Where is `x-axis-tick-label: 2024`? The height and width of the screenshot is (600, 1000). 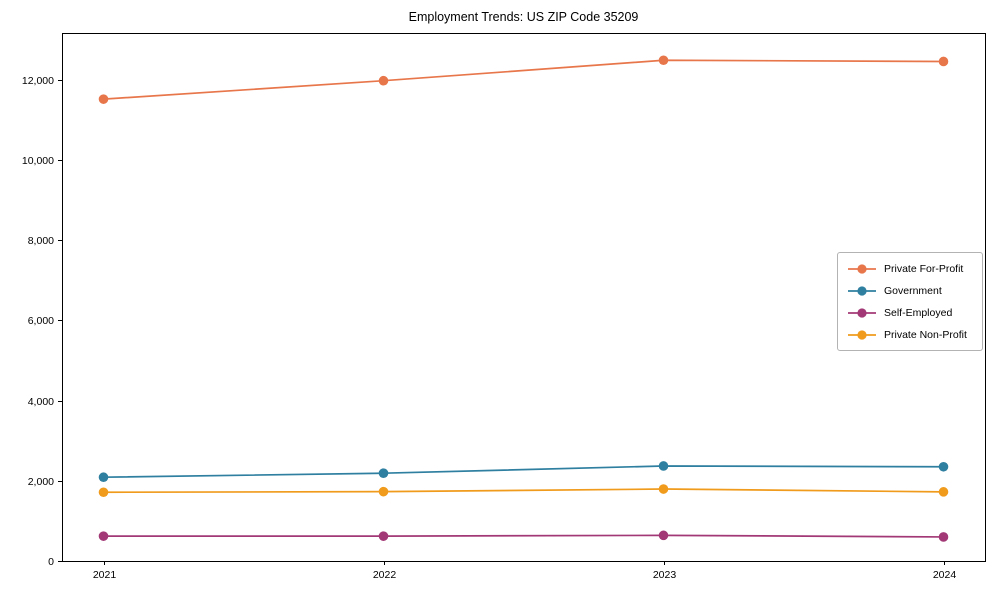
x-axis-tick-label: 2024 is located at coordinates (945, 575).